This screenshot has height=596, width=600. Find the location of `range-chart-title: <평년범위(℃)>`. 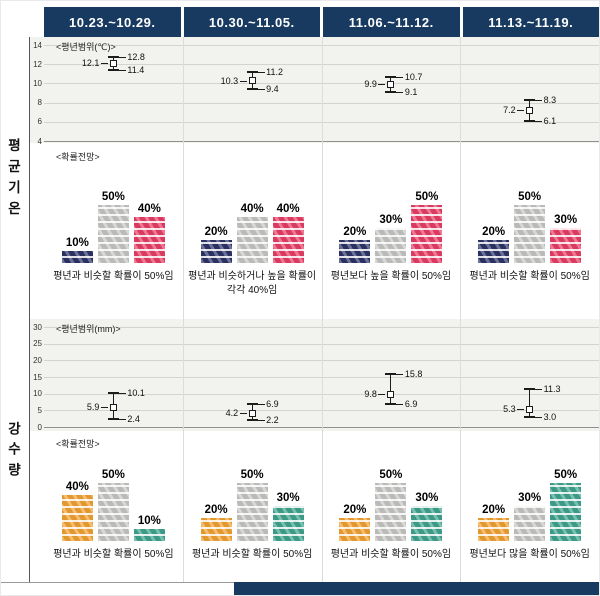

range-chart-title: <평년범위(℃)> is located at coordinates (86, 47).